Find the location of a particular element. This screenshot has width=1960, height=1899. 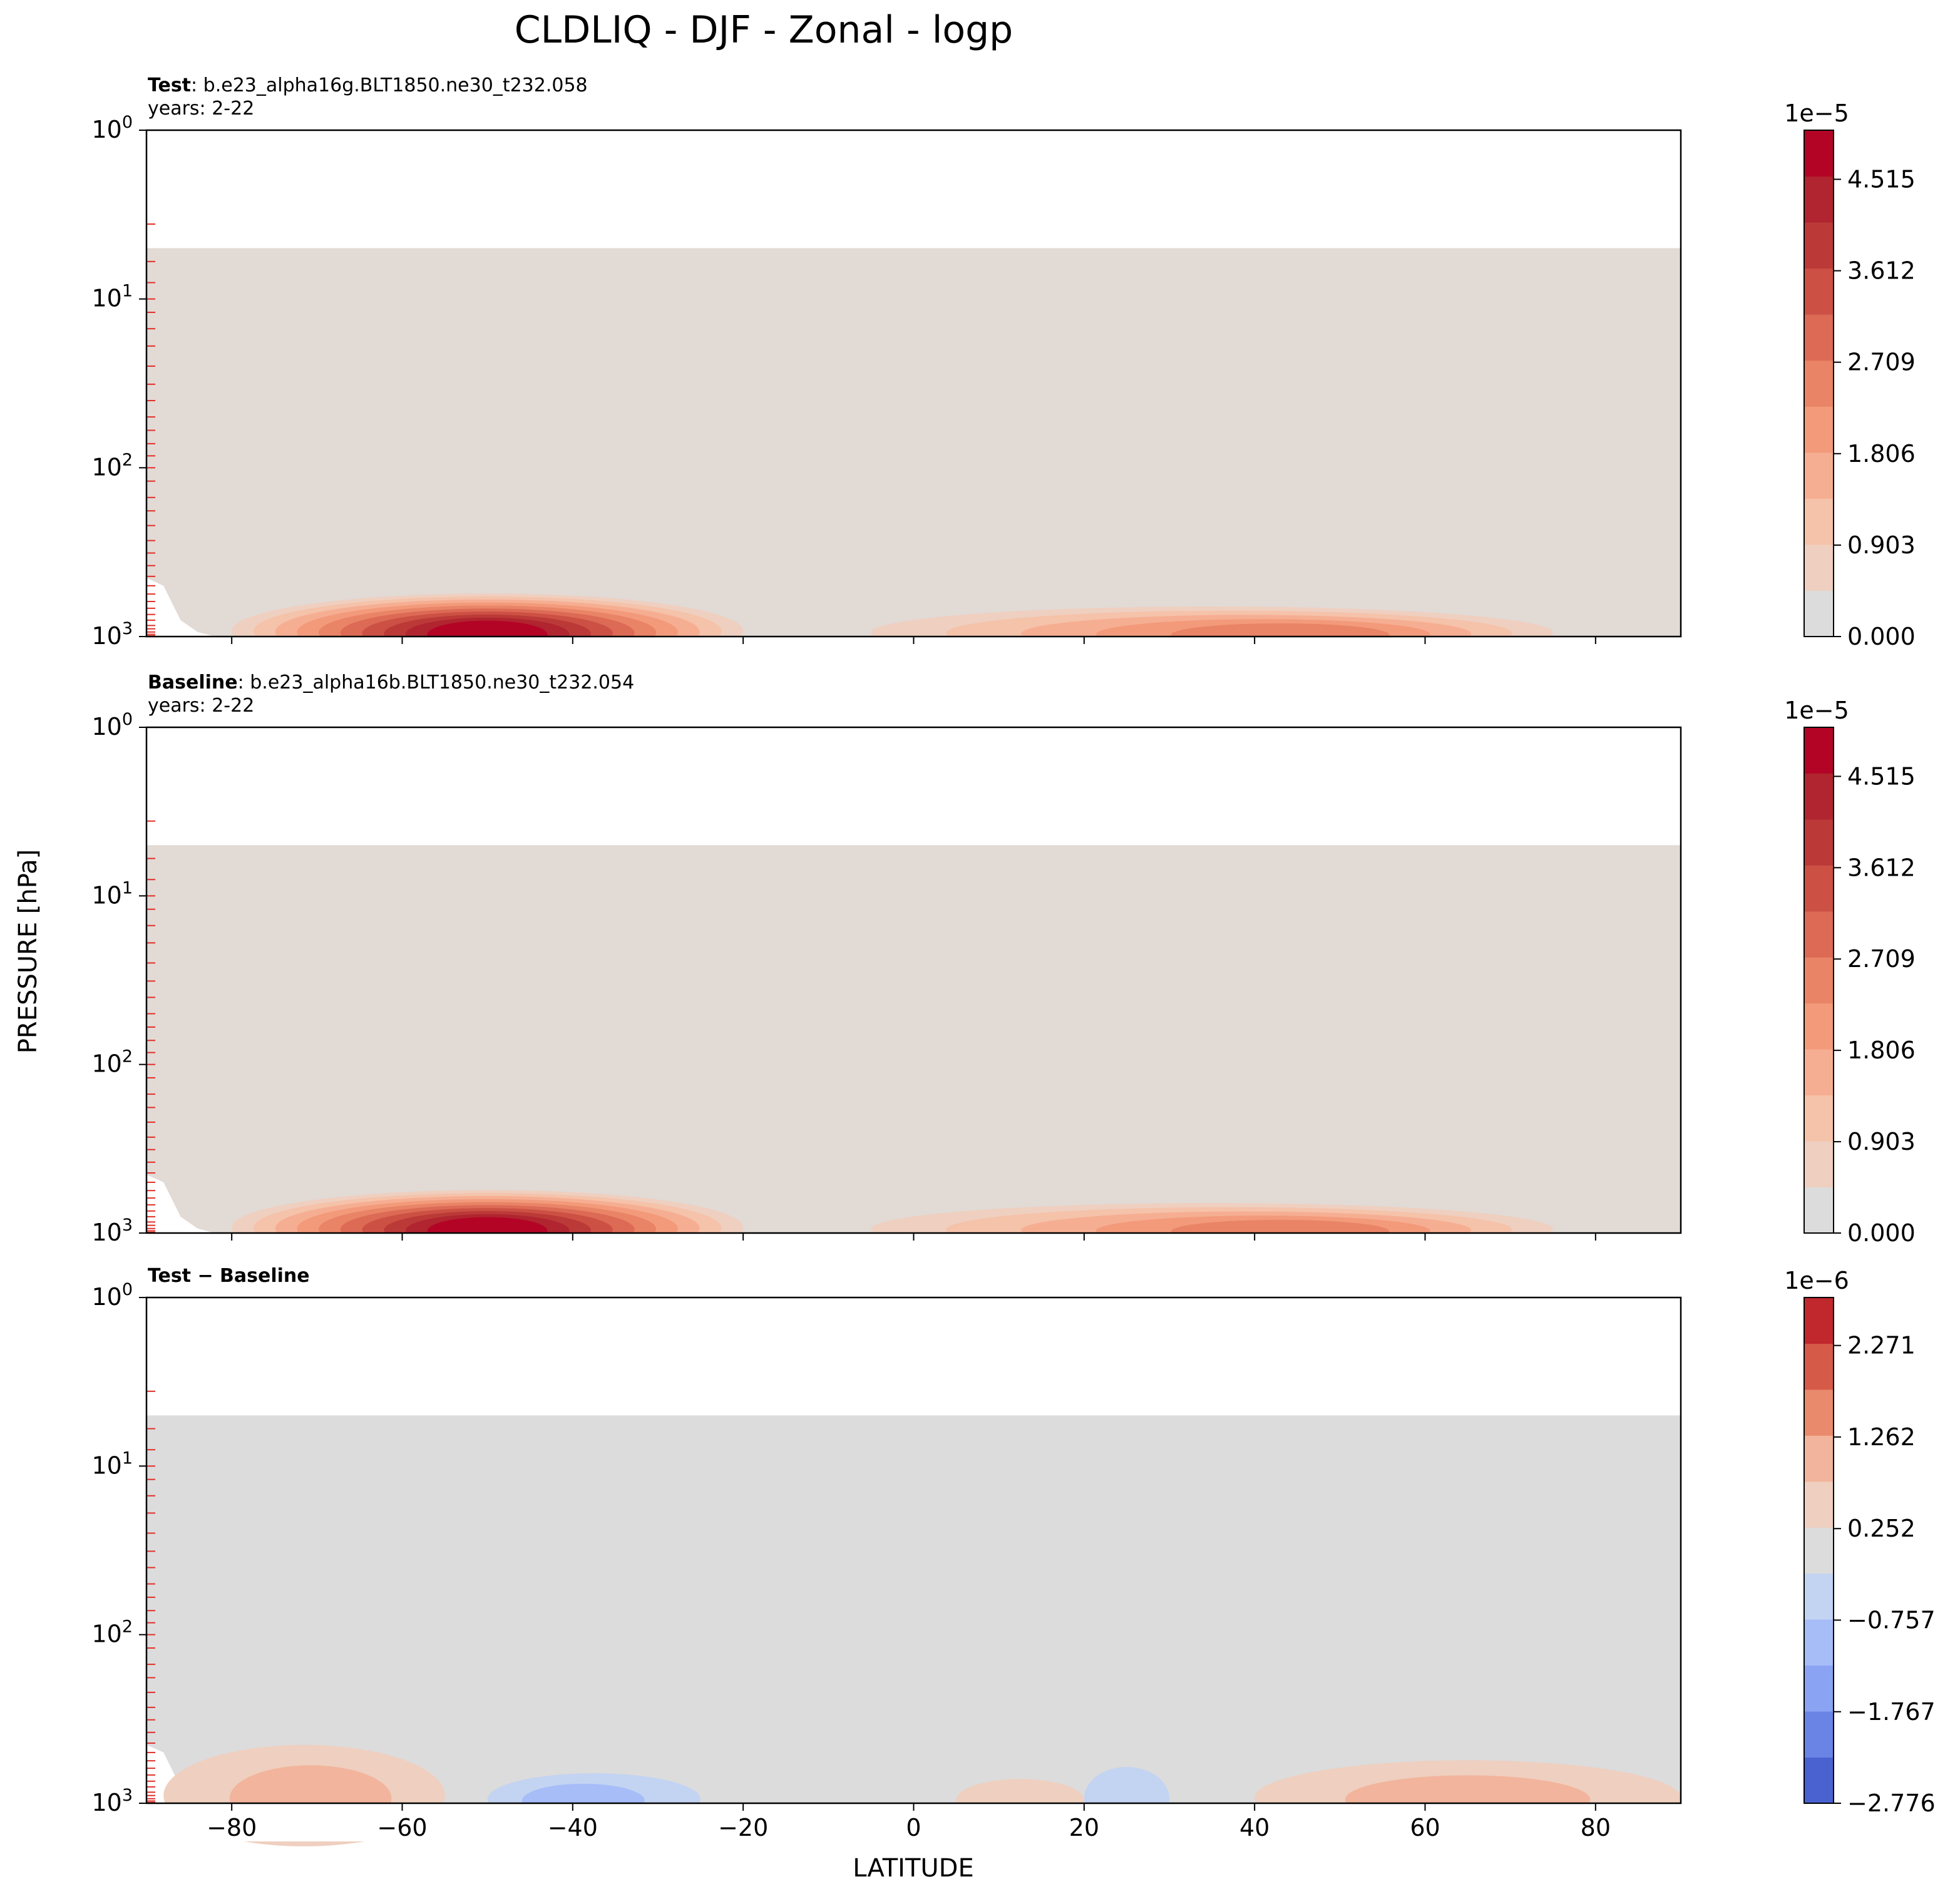

figure-title: CLDLIQ - DJF - Zonal - logp is located at coordinates (764, 30).